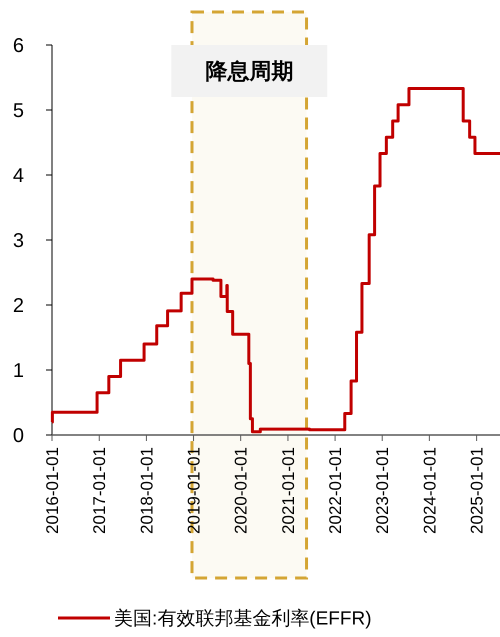  What do you see at coordinates (194, 490) in the screenshot?
I see `x-tick-label: 2019-01-01` at bounding box center [194, 490].